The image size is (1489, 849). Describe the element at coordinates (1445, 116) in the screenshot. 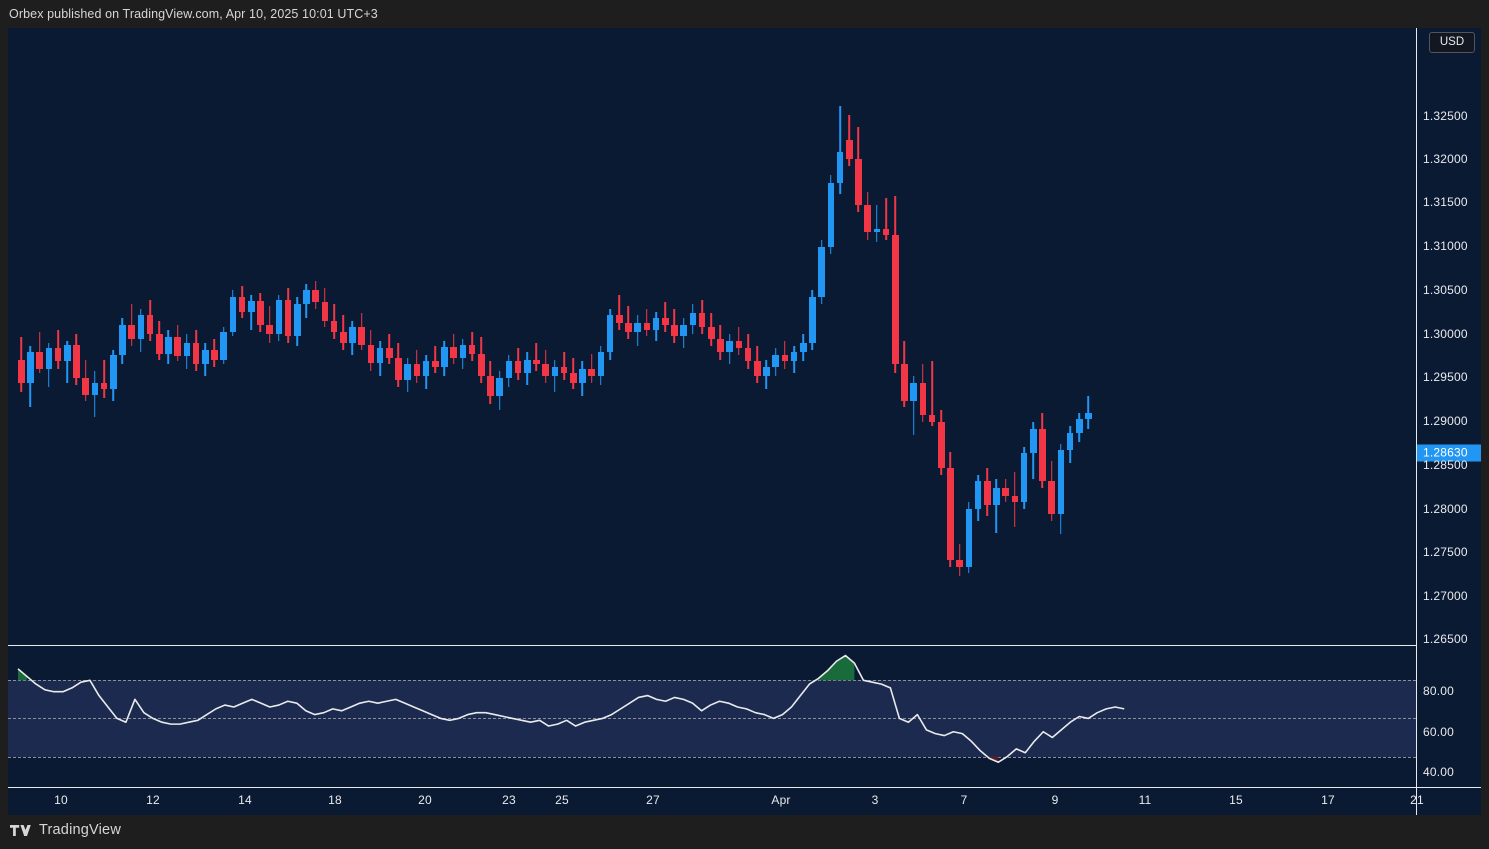

I see `price-tick-label: 1.32500` at that location.